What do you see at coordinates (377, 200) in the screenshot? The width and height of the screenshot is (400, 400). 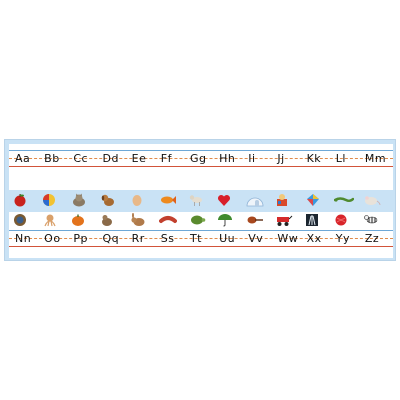 I see `mouse-icon` at bounding box center [377, 200].